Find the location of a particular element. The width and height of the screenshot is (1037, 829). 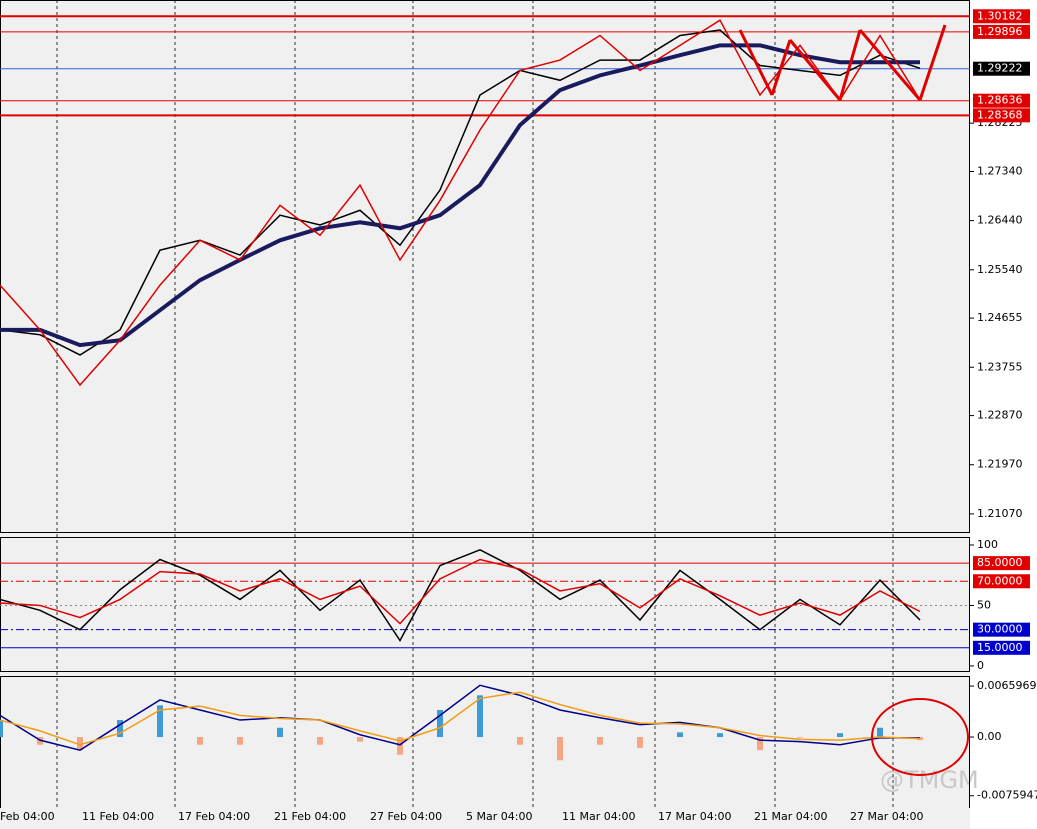

y-tick-label: 1.23755 is located at coordinates (1000, 366).